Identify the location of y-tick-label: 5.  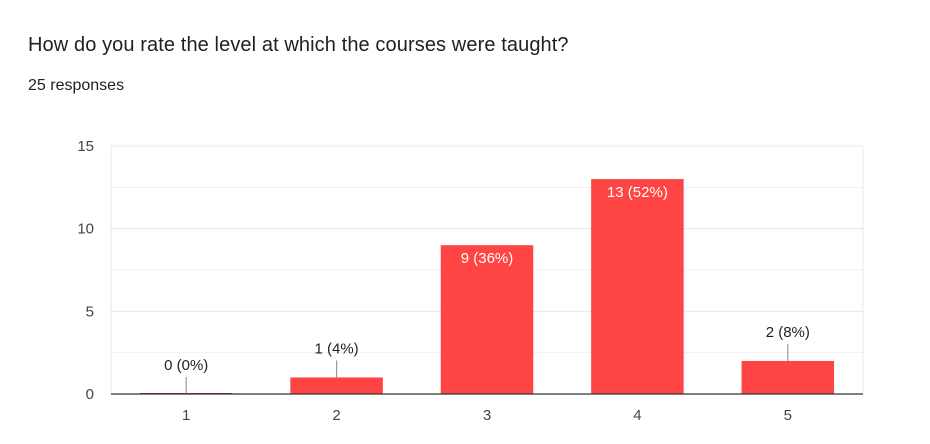
(90, 311).